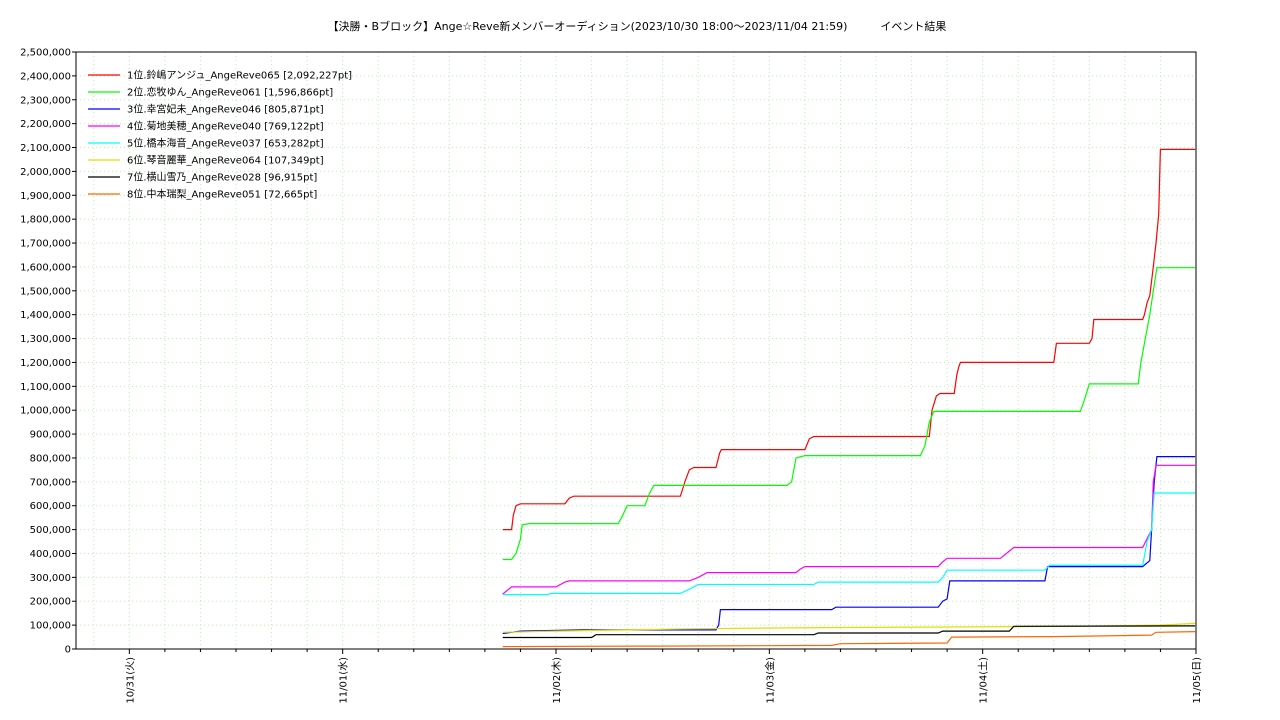  I want to click on x-tick-label: 11/03(金), so click(769, 680).